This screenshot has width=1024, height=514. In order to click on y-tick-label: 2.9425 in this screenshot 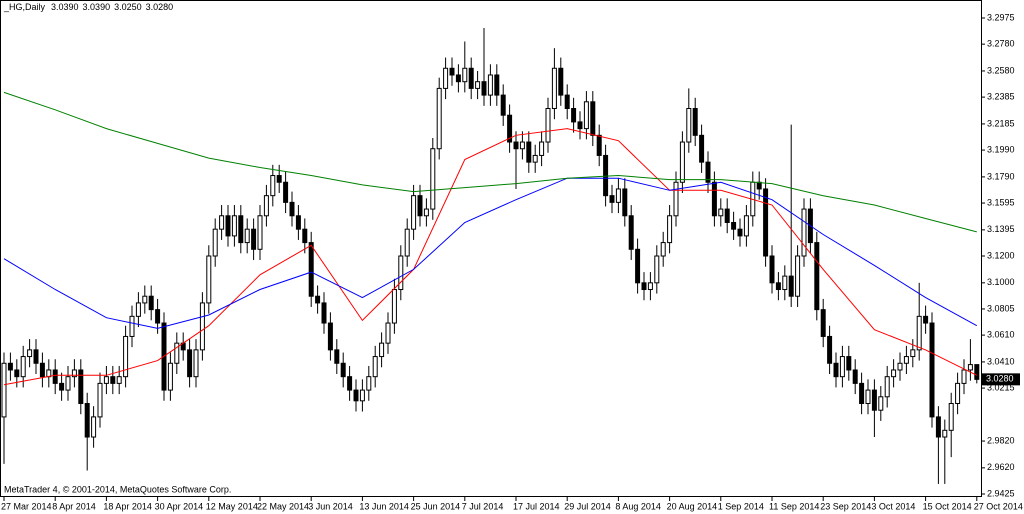, I will do `click(1001, 493)`.